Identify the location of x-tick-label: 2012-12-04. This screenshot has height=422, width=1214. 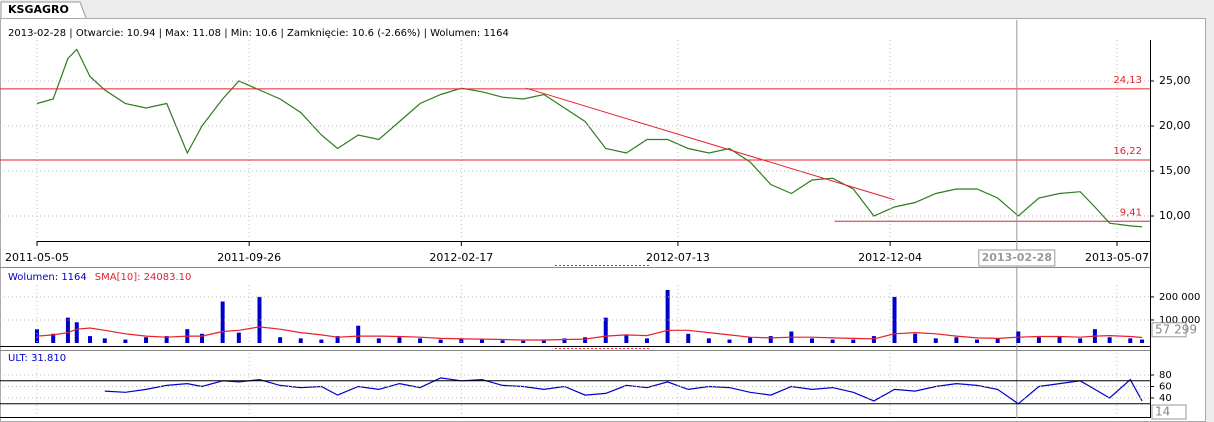
(890, 257).